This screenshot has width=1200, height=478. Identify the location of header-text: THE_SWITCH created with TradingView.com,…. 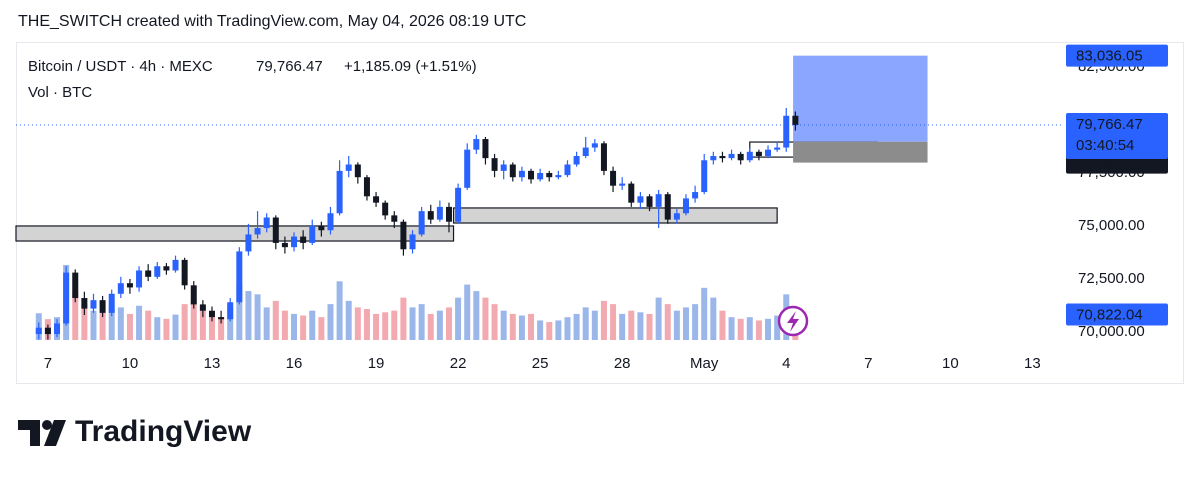
(272, 21).